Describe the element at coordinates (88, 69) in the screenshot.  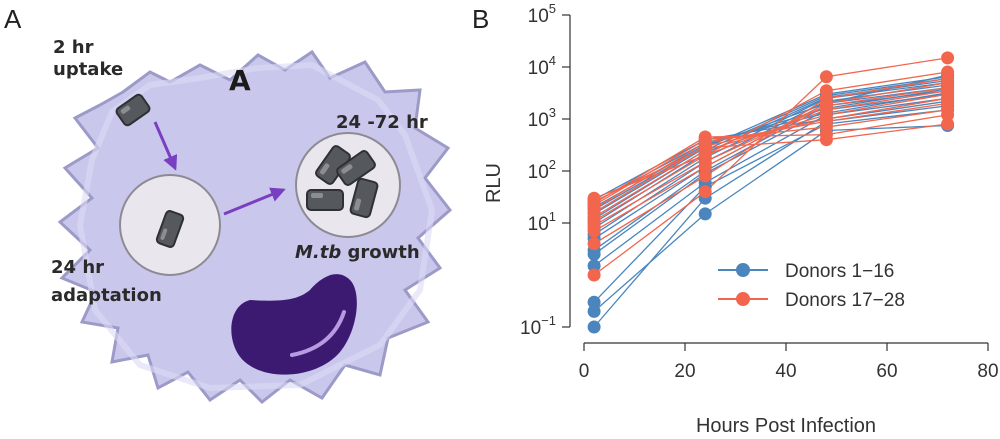
I see `uptake-label: uptake` at that location.